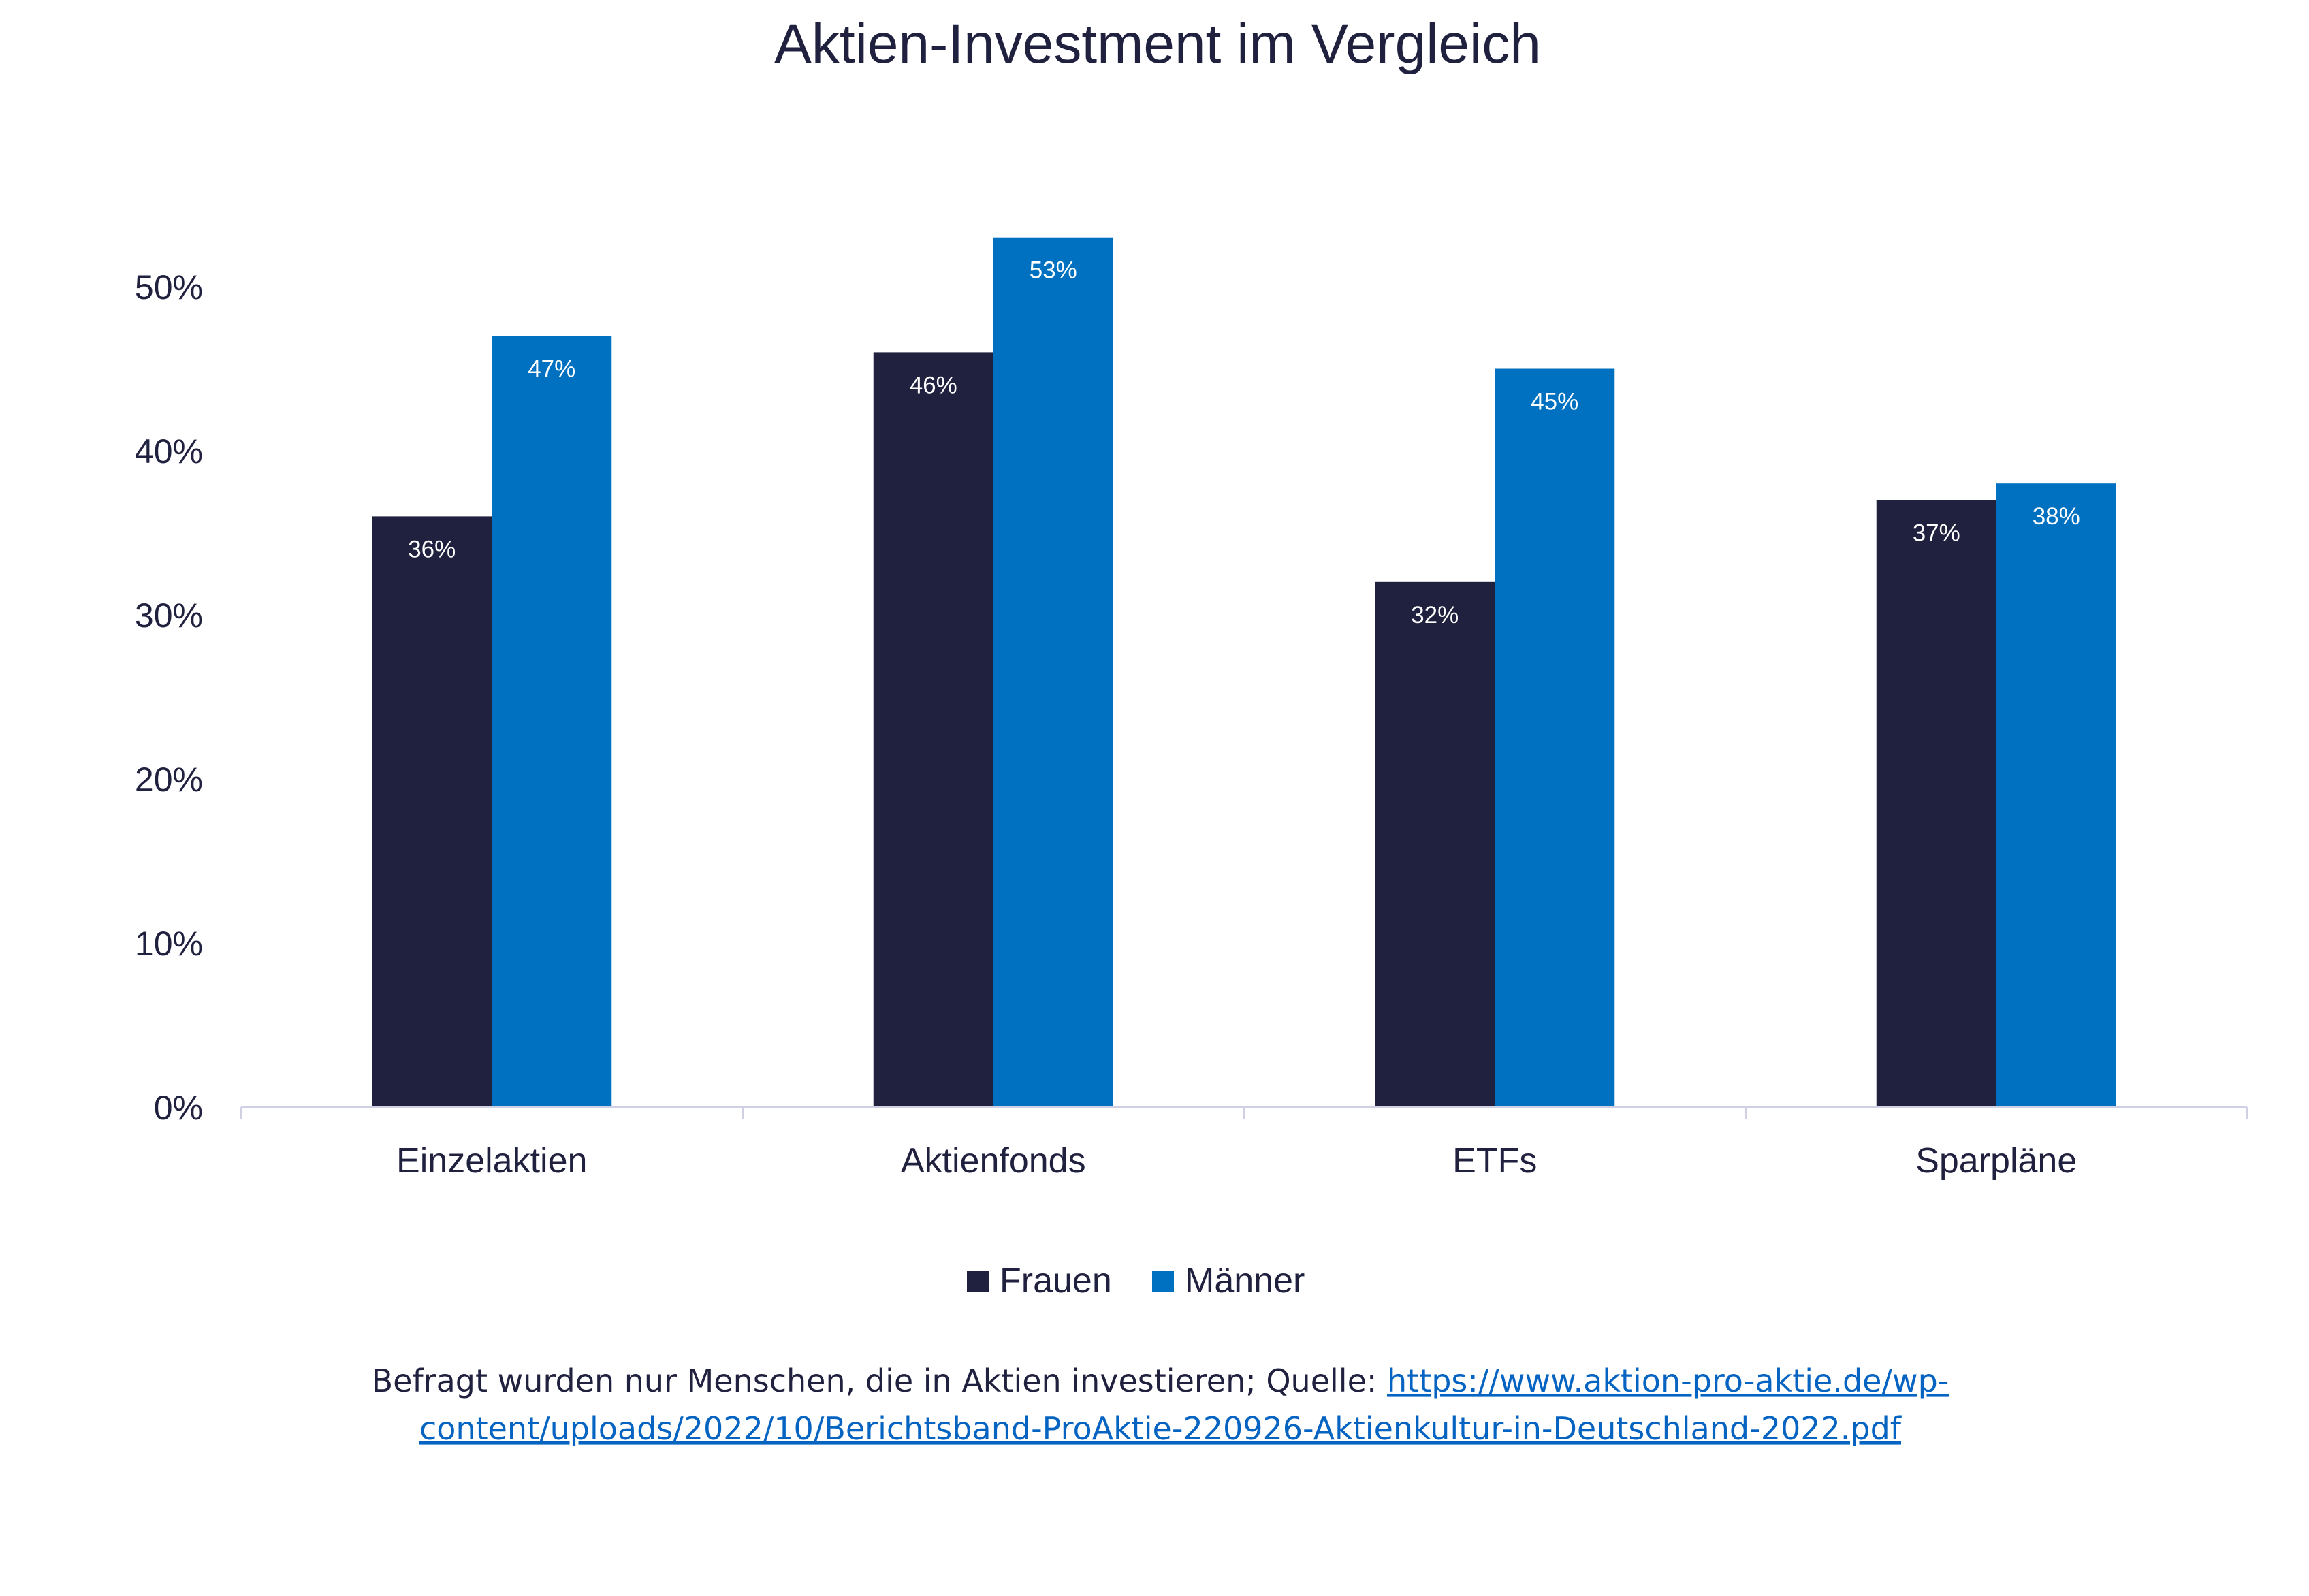 This screenshot has width=2309, height=1596. What do you see at coordinates (1053, 270) in the screenshot?
I see `data-label: 53%` at bounding box center [1053, 270].